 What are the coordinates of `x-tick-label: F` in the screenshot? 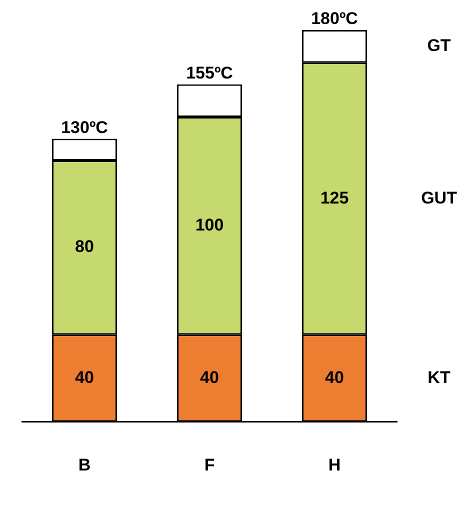 It's located at (209, 464).